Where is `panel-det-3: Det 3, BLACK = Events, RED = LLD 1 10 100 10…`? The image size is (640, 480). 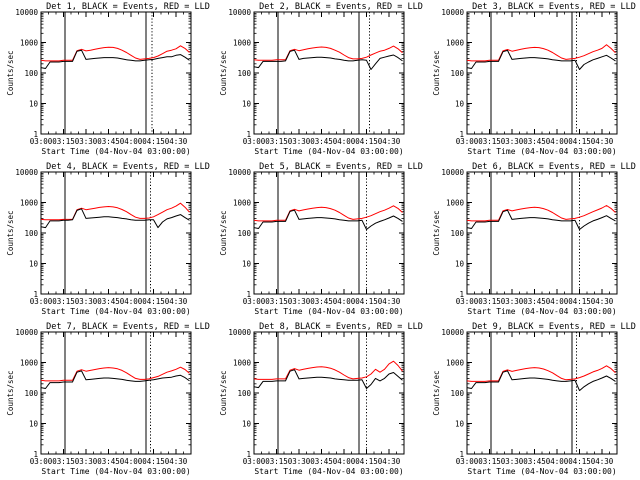
panel-det-3: Det 3, BLACK = Events, RED = LLD 1 10 100 10… is located at coordinates (534, 79).